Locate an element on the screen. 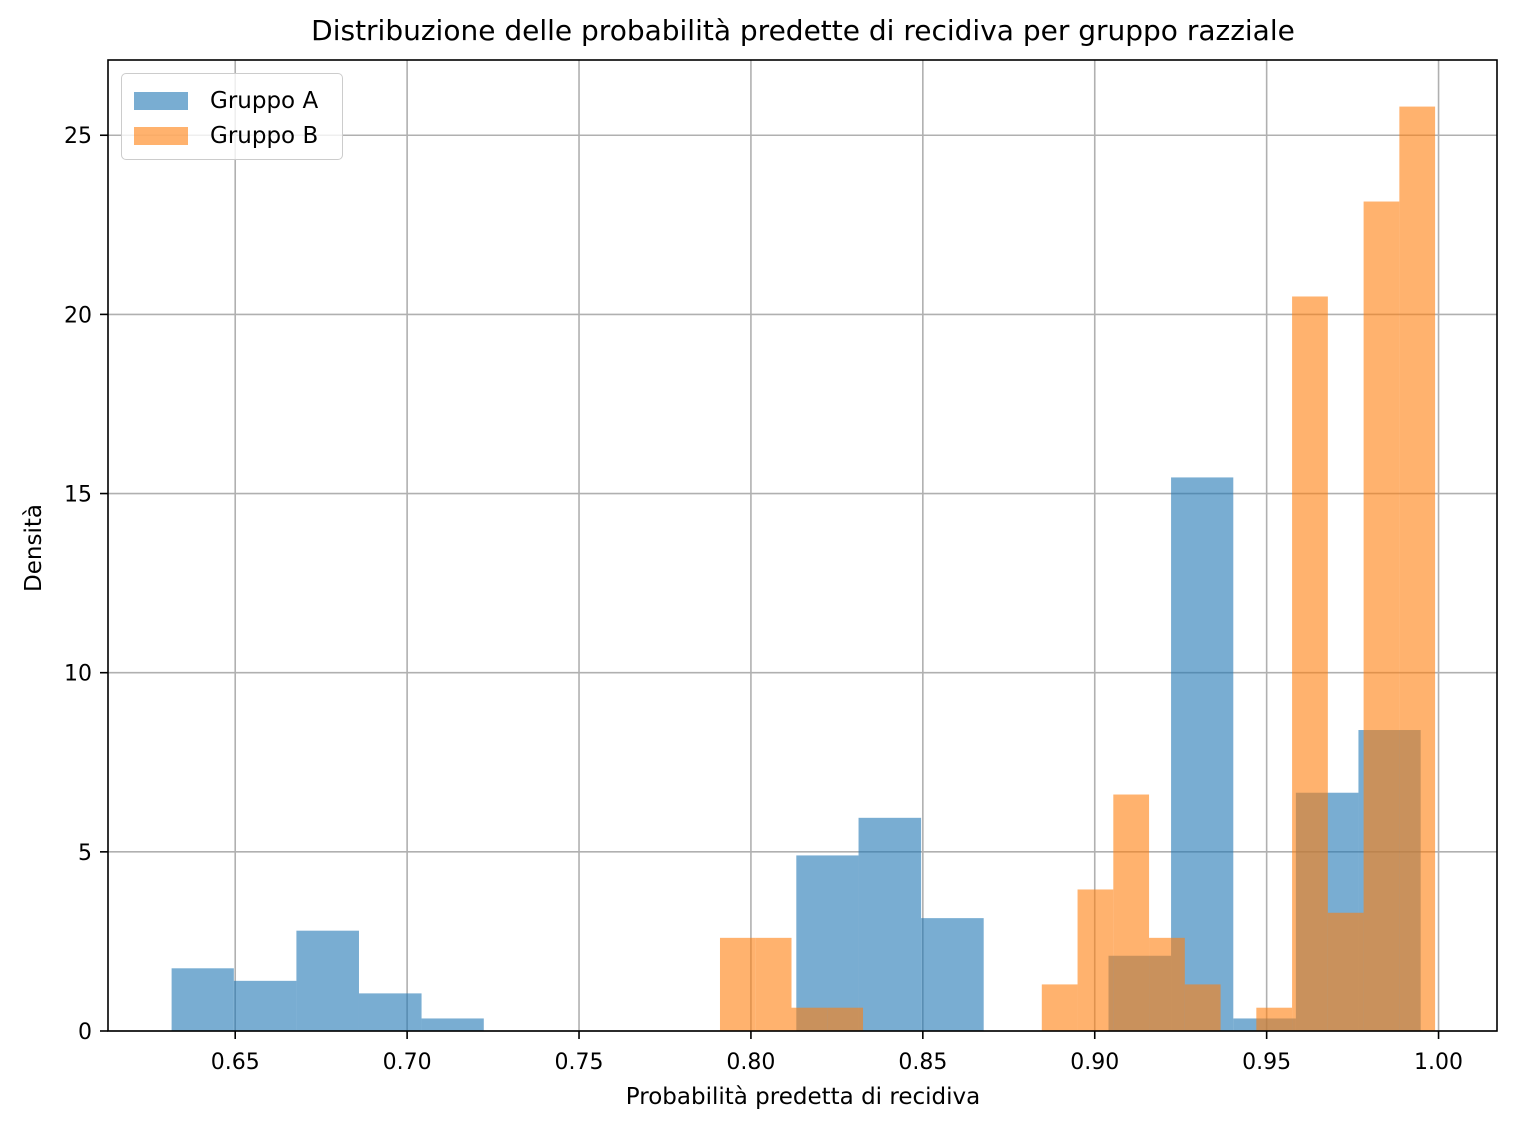 Image resolution: width=1516 pixels, height=1138 pixels. x-tick-label-2: 0.75 is located at coordinates (579, 1062).